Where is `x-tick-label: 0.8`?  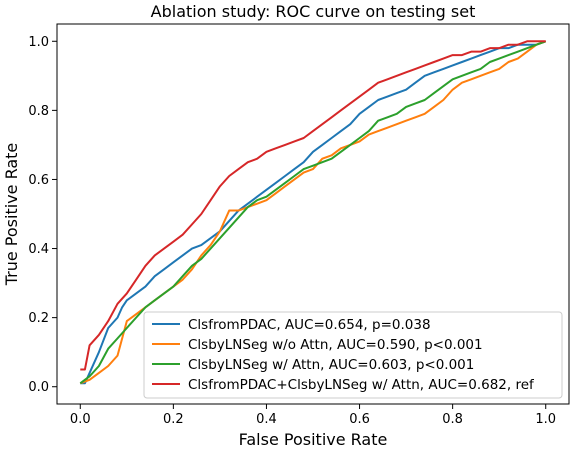 x-tick-label: 0.8 is located at coordinates (452, 419).